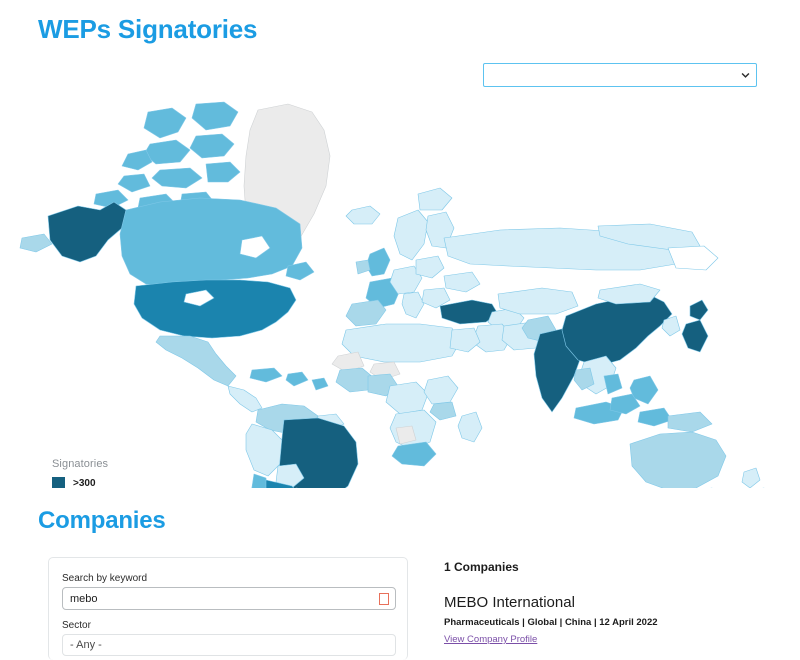  Describe the element at coordinates (363, 267) in the screenshot. I see `country-ireland` at that location.